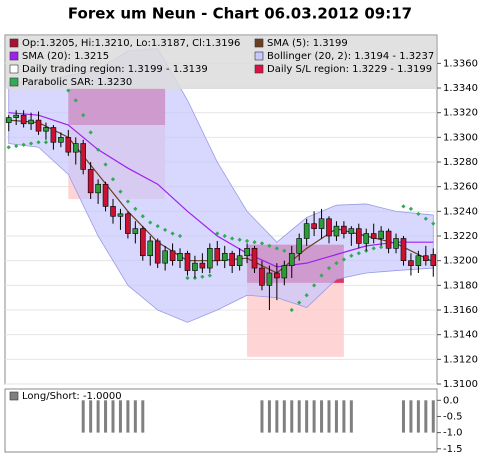  Describe the element at coordinates (460, 310) in the screenshot. I see `y-tick-label: 1.3160` at that location.